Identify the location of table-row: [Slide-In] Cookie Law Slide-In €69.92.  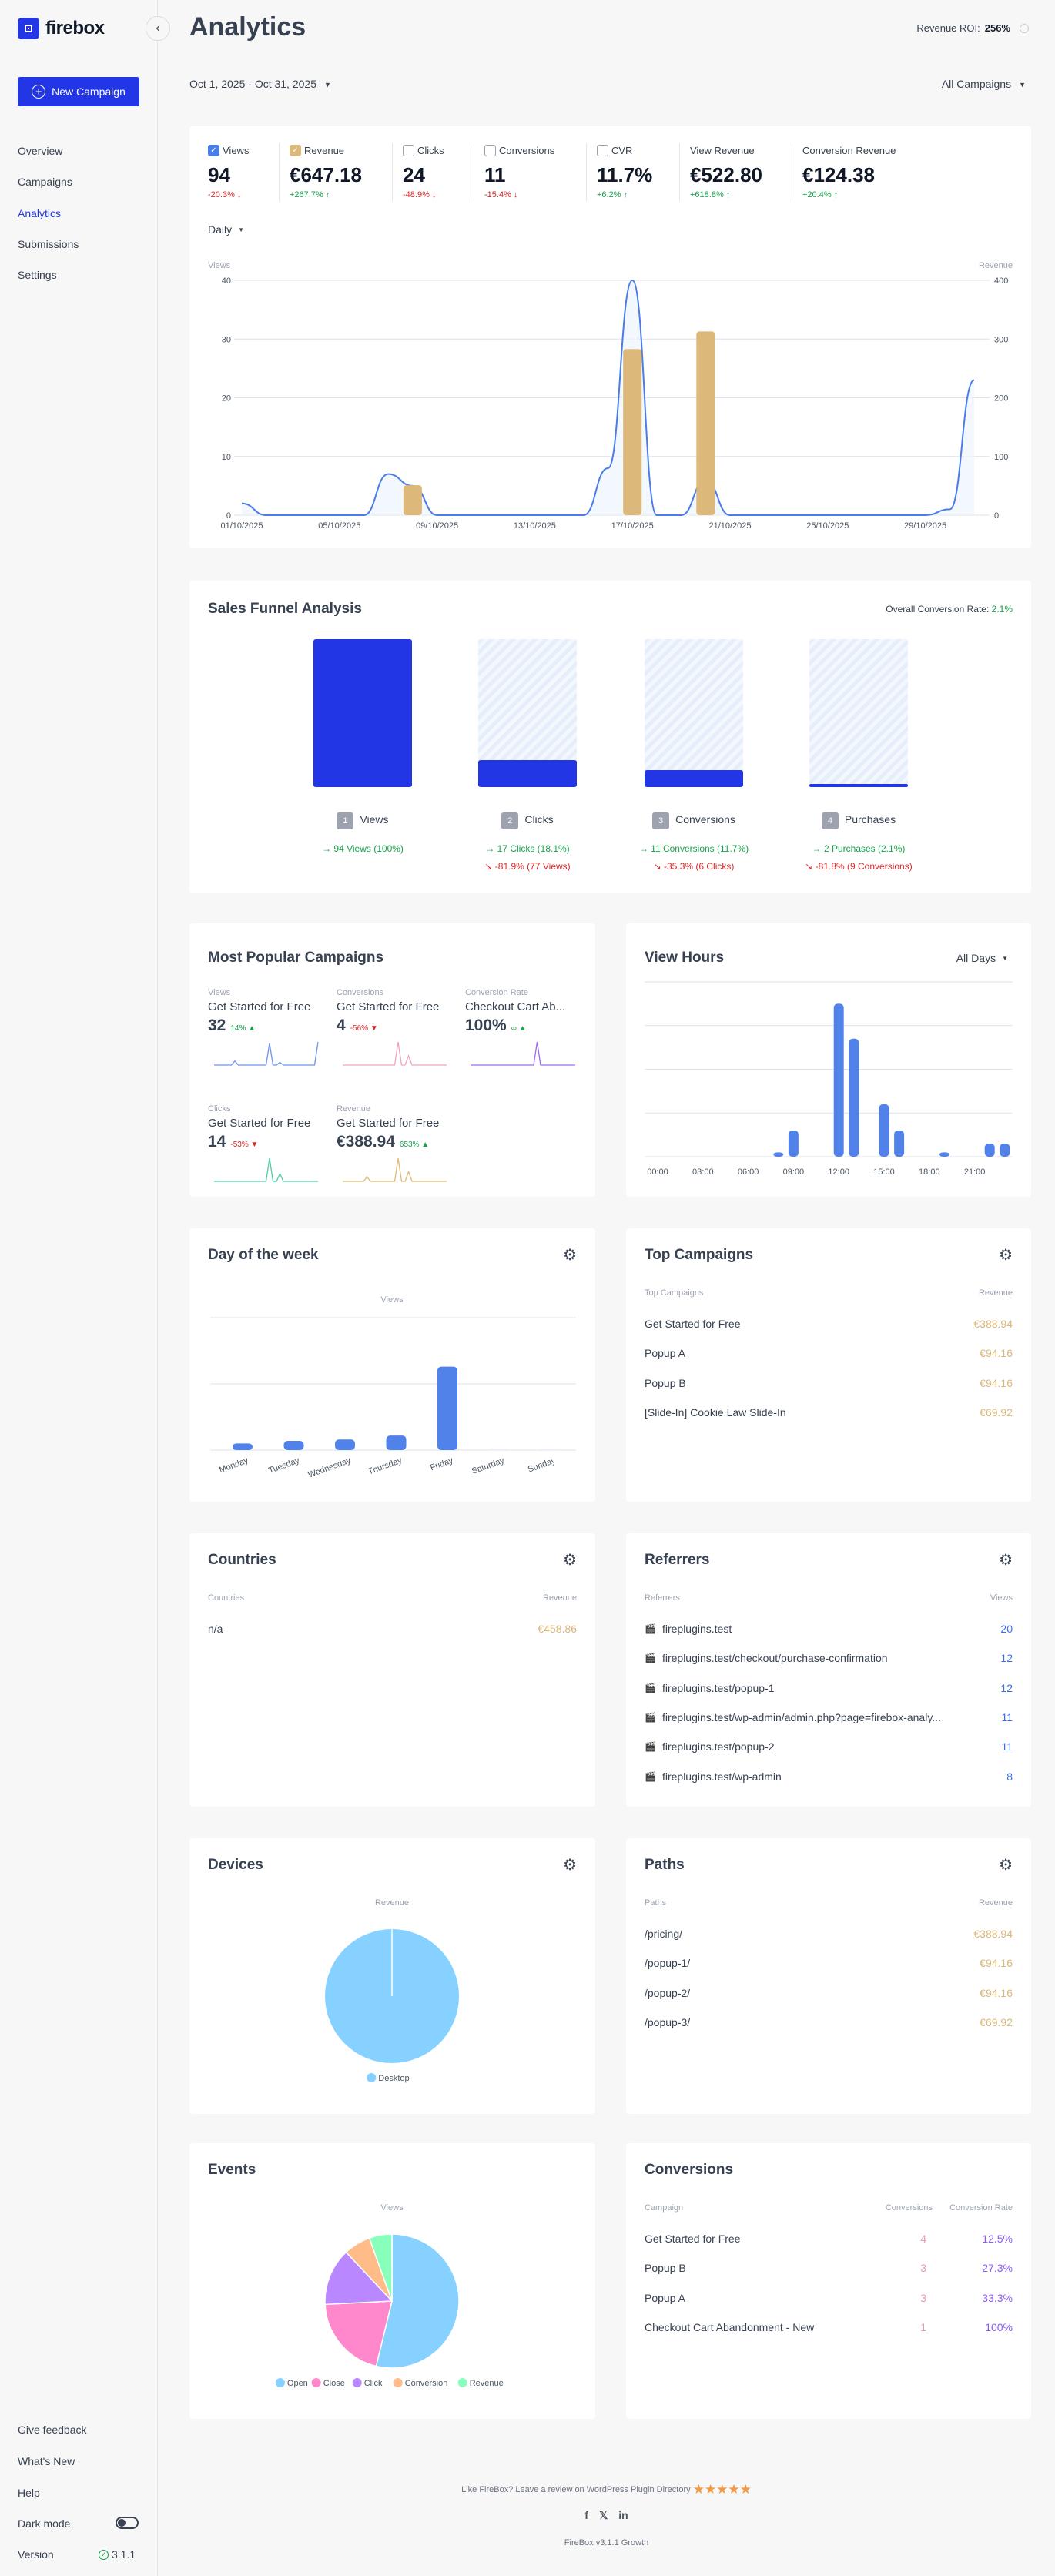
(829, 1412).